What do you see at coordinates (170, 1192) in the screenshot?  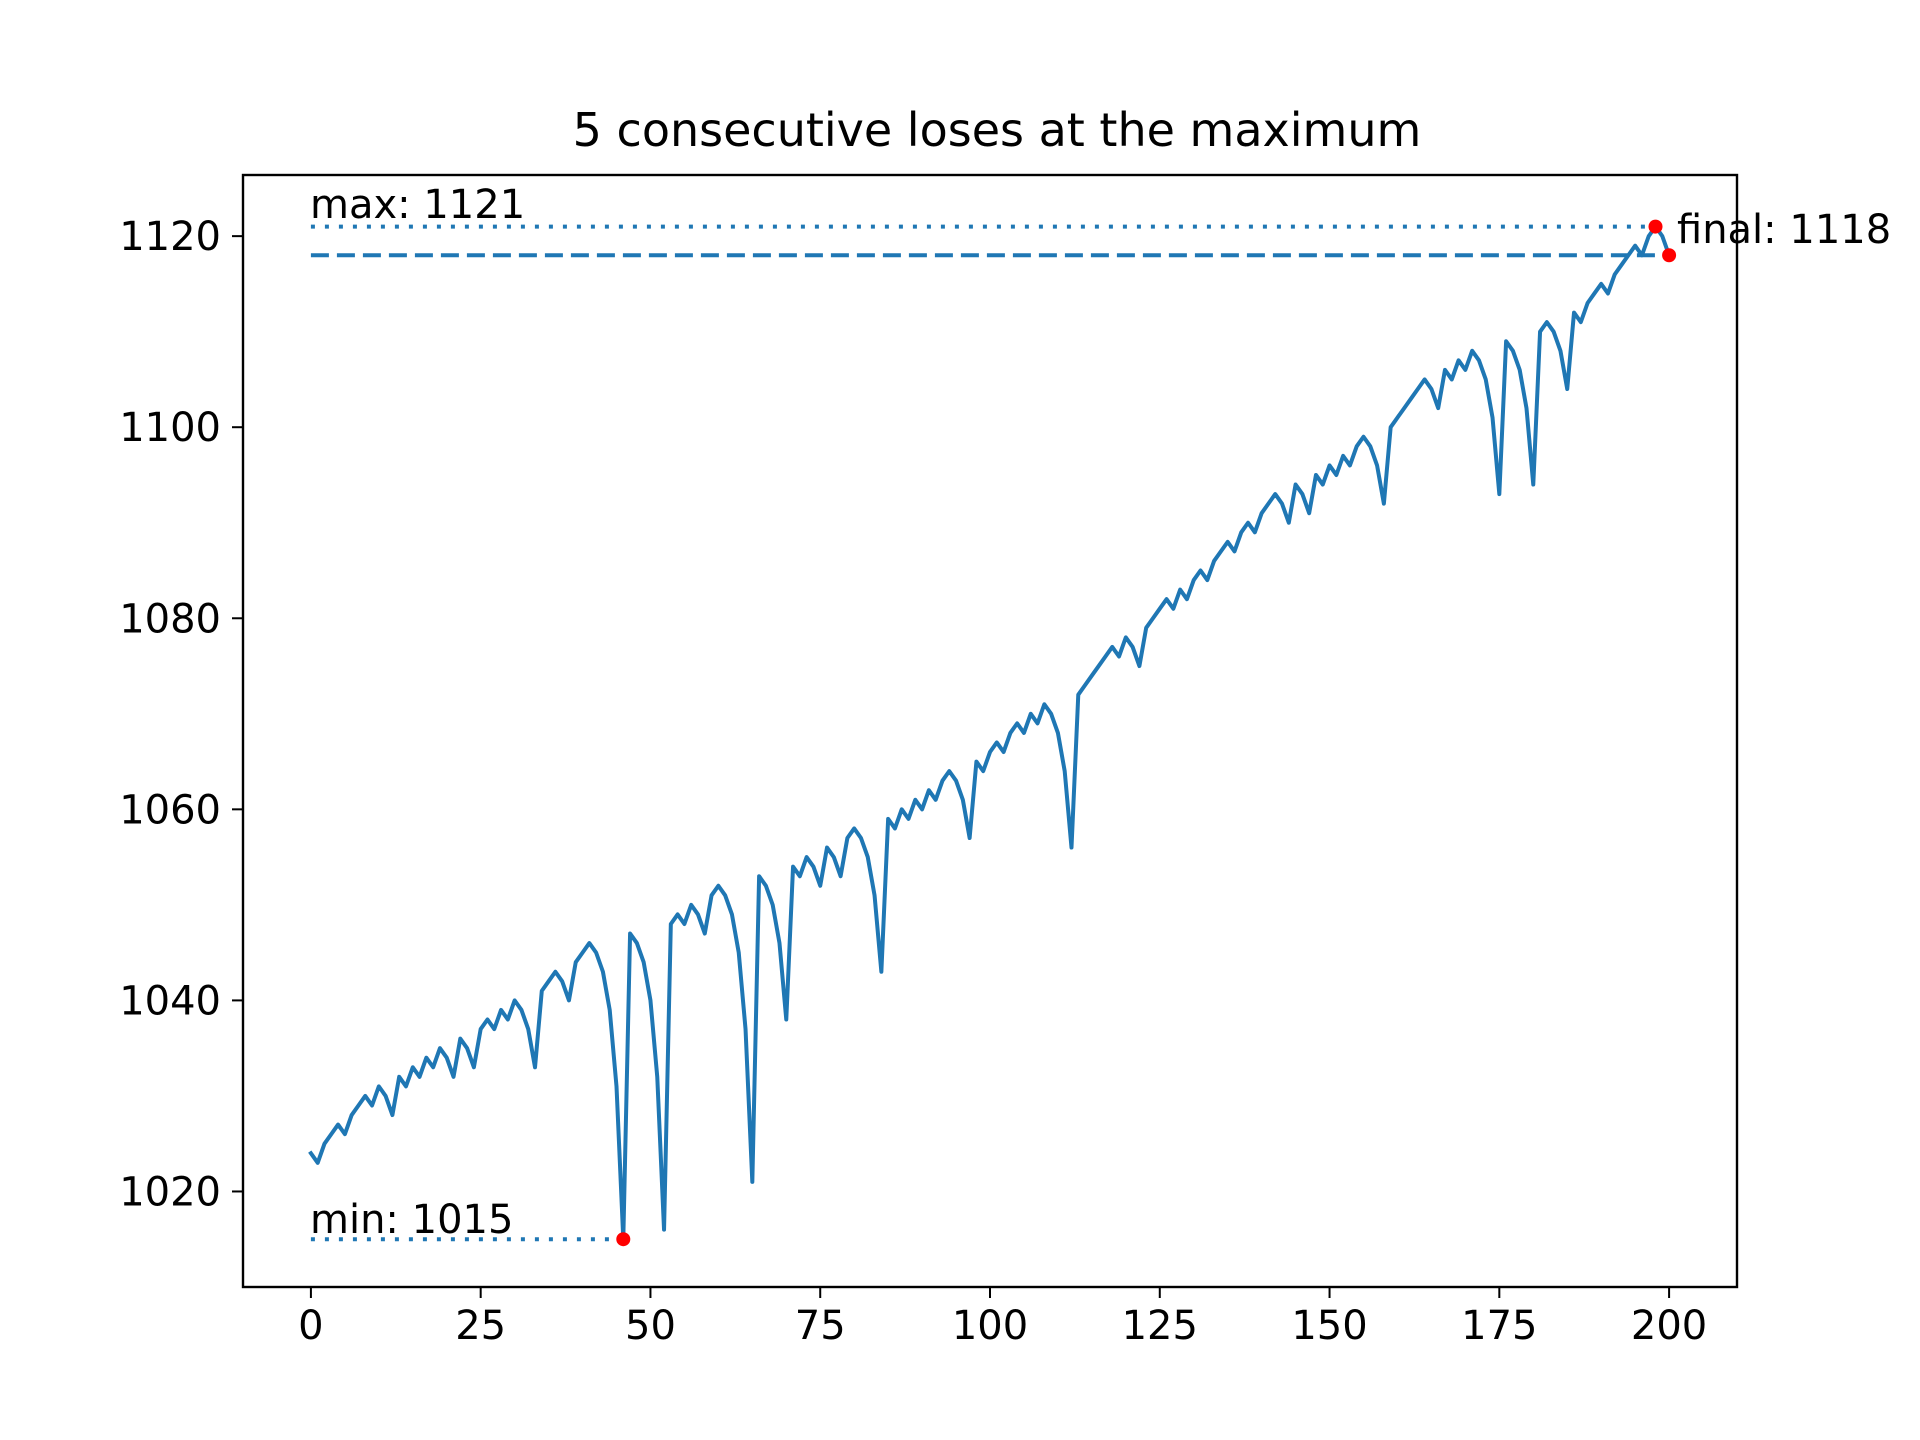 I see `y-tick-label: 1020` at bounding box center [170, 1192].